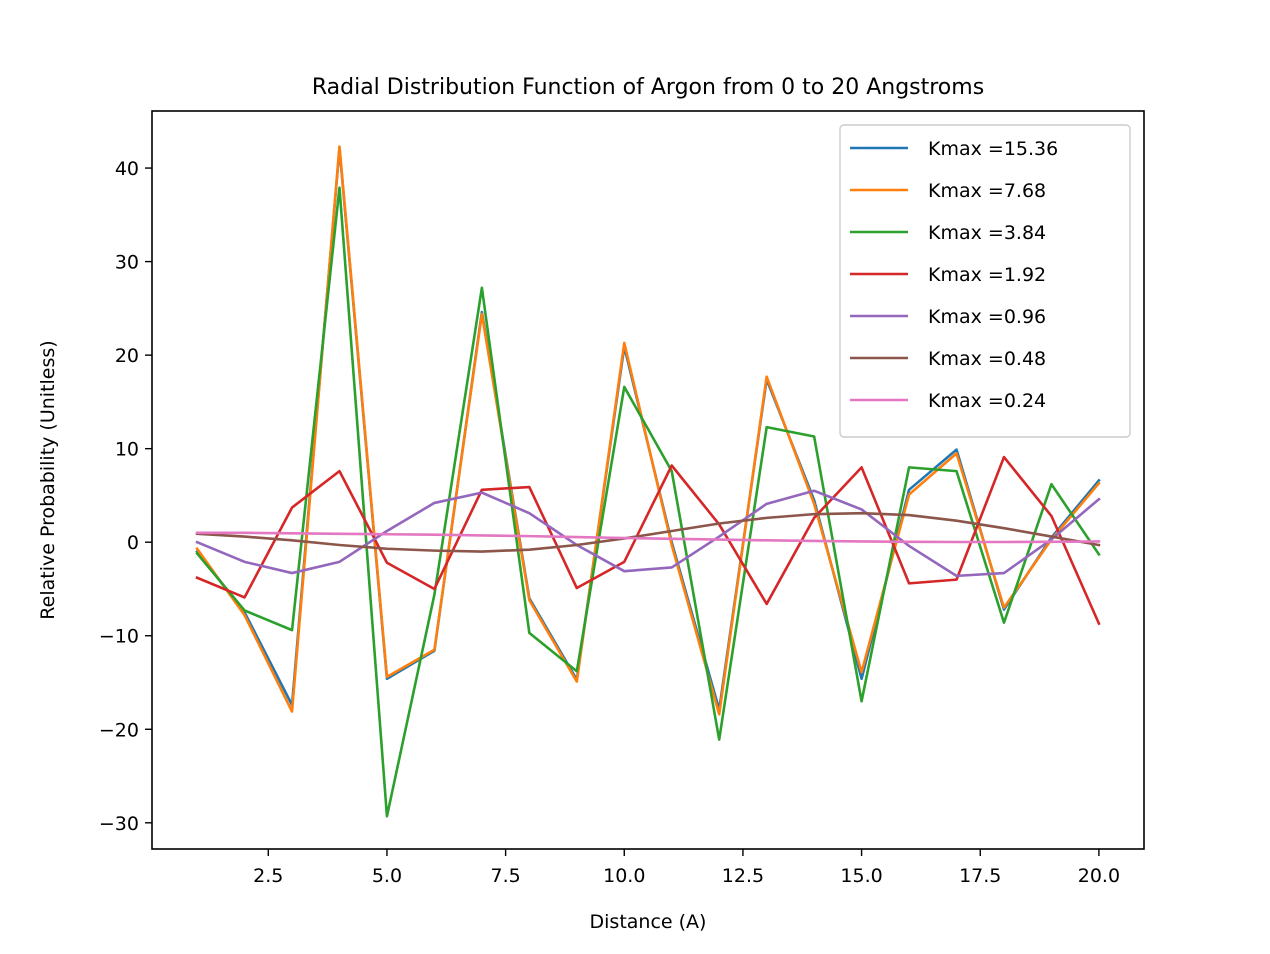  Describe the element at coordinates (980, 876) in the screenshot. I see `x-tick-label: 17.5` at that location.